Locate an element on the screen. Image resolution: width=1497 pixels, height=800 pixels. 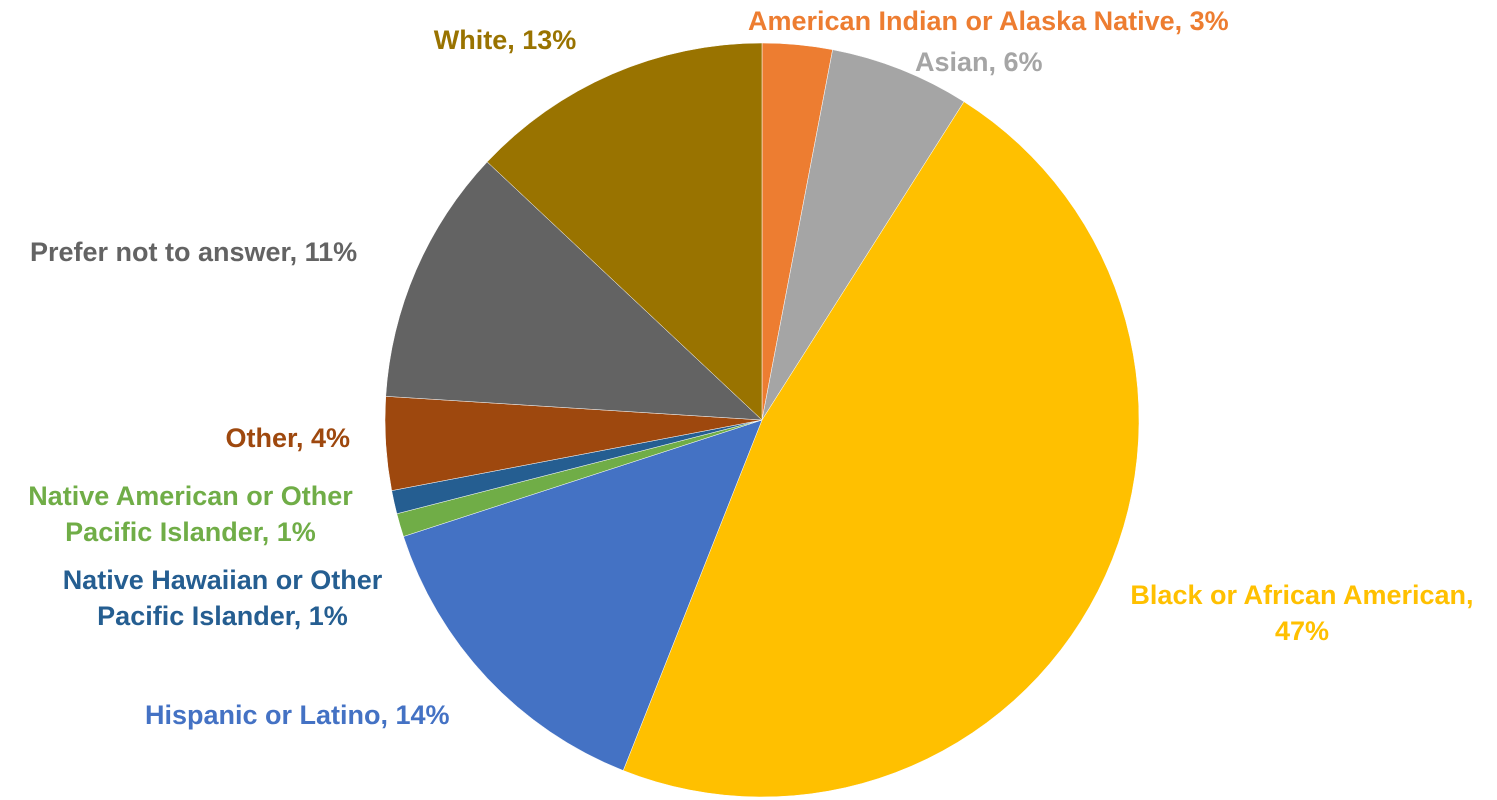
data-label-other: Other, 4% is located at coordinates (250, 438).